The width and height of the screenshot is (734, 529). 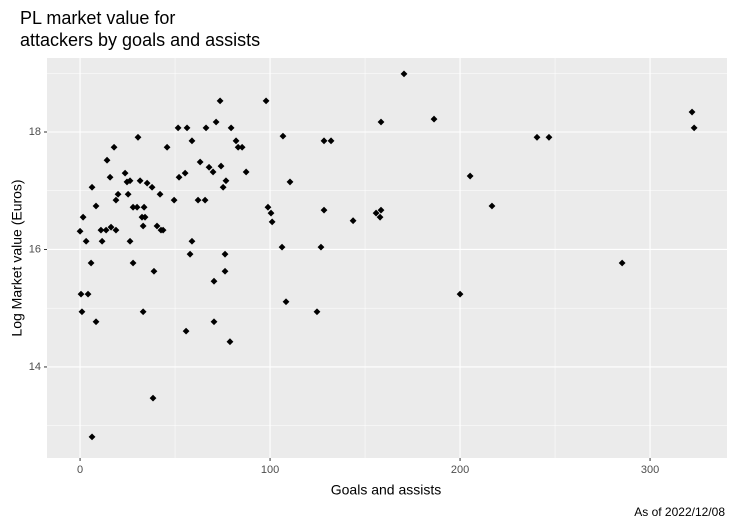 What do you see at coordinates (35, 132) in the screenshot?
I see `y-tick-label: 18` at bounding box center [35, 132].